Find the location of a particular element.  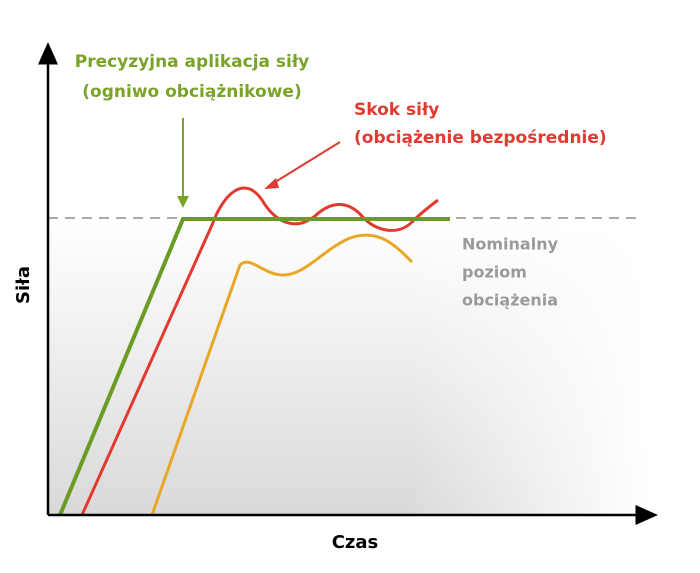

annotation: (ogniwo obciążnikowe) is located at coordinates (191, 92).